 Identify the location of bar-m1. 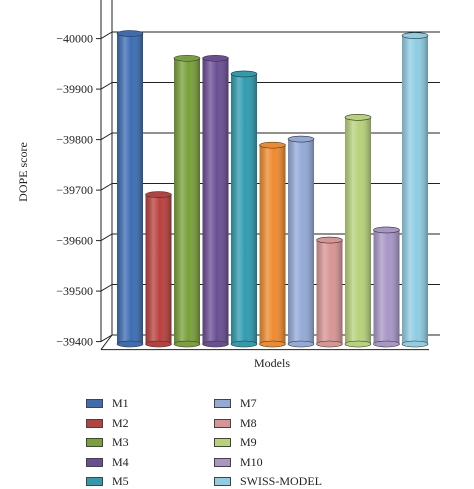
(130, 189).